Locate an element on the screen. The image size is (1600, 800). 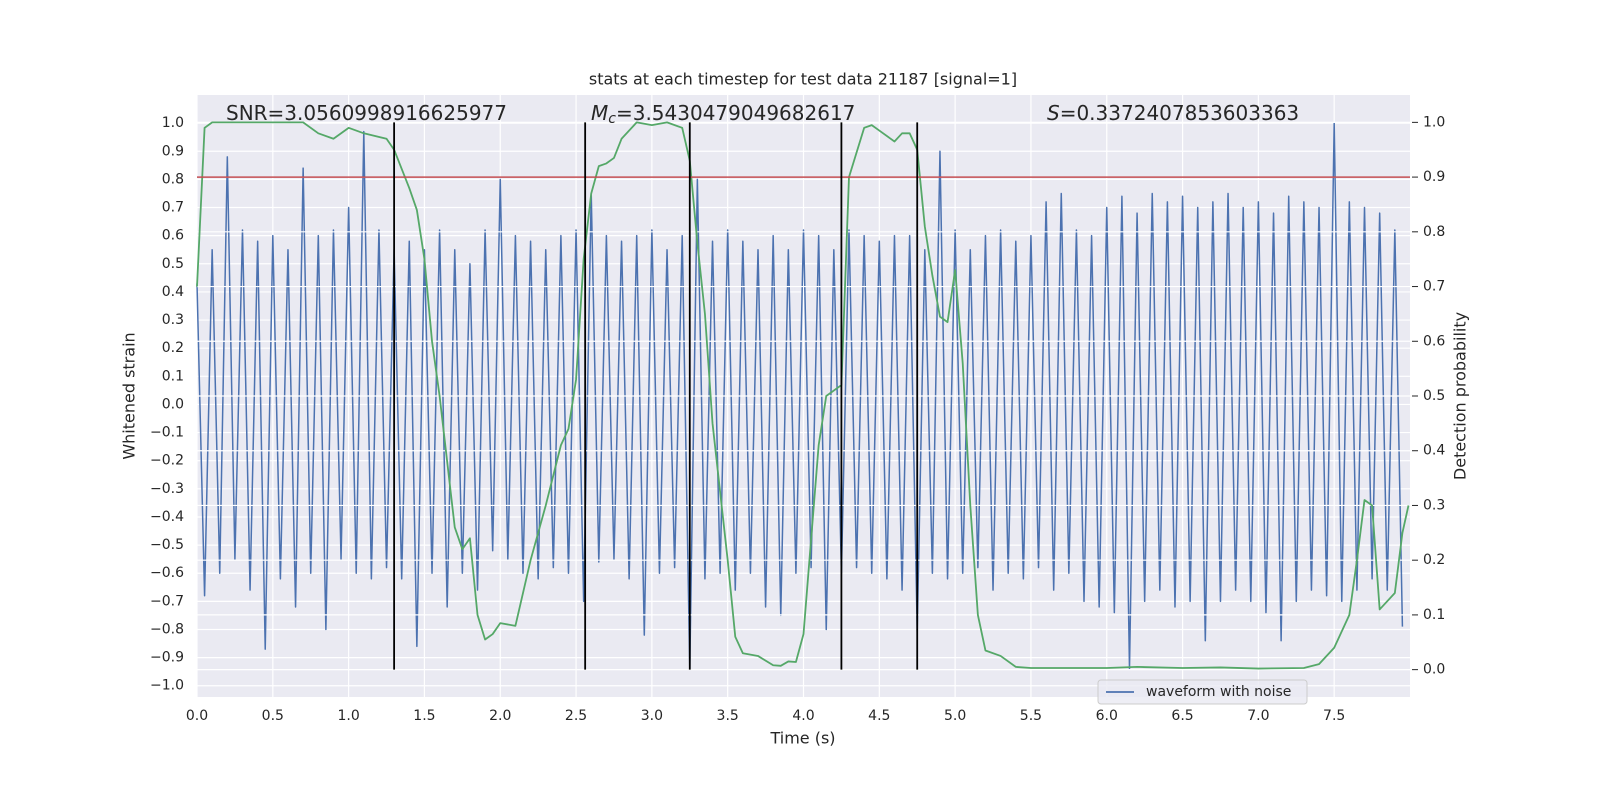
annotation-symbol: S is located at coordinates (1053, 113).